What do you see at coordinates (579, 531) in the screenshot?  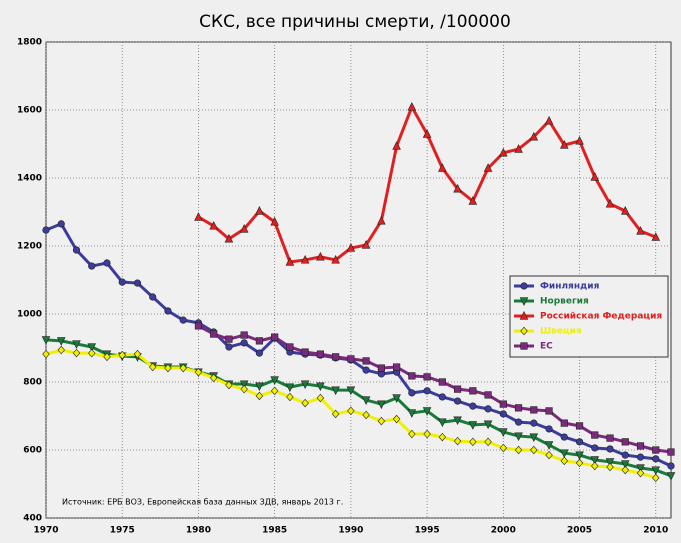 I see `x-tick-label: 2005` at bounding box center [579, 531].